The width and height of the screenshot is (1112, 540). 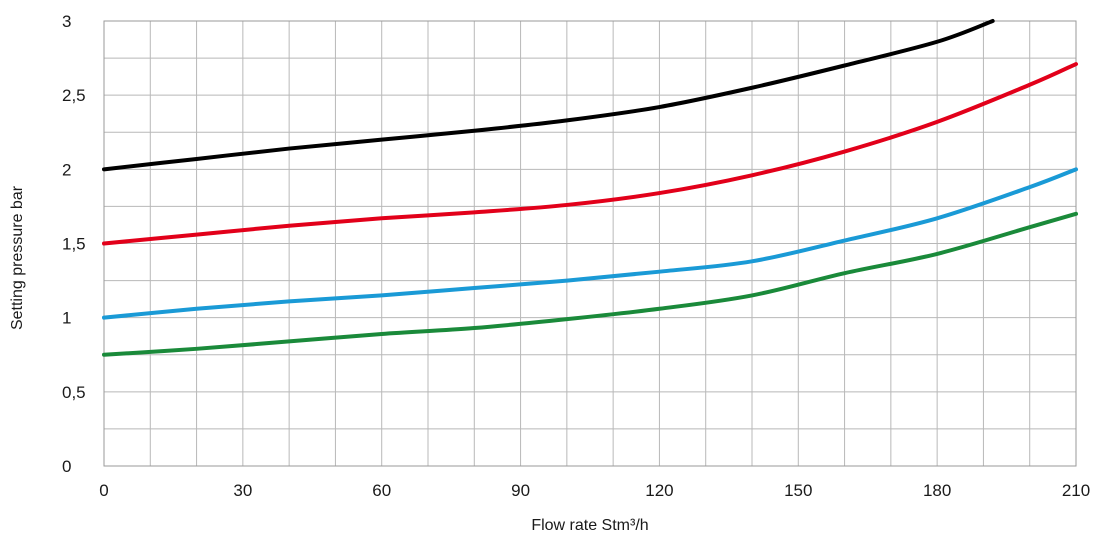 What do you see at coordinates (66, 466) in the screenshot?
I see `y-tick-label: 0` at bounding box center [66, 466].